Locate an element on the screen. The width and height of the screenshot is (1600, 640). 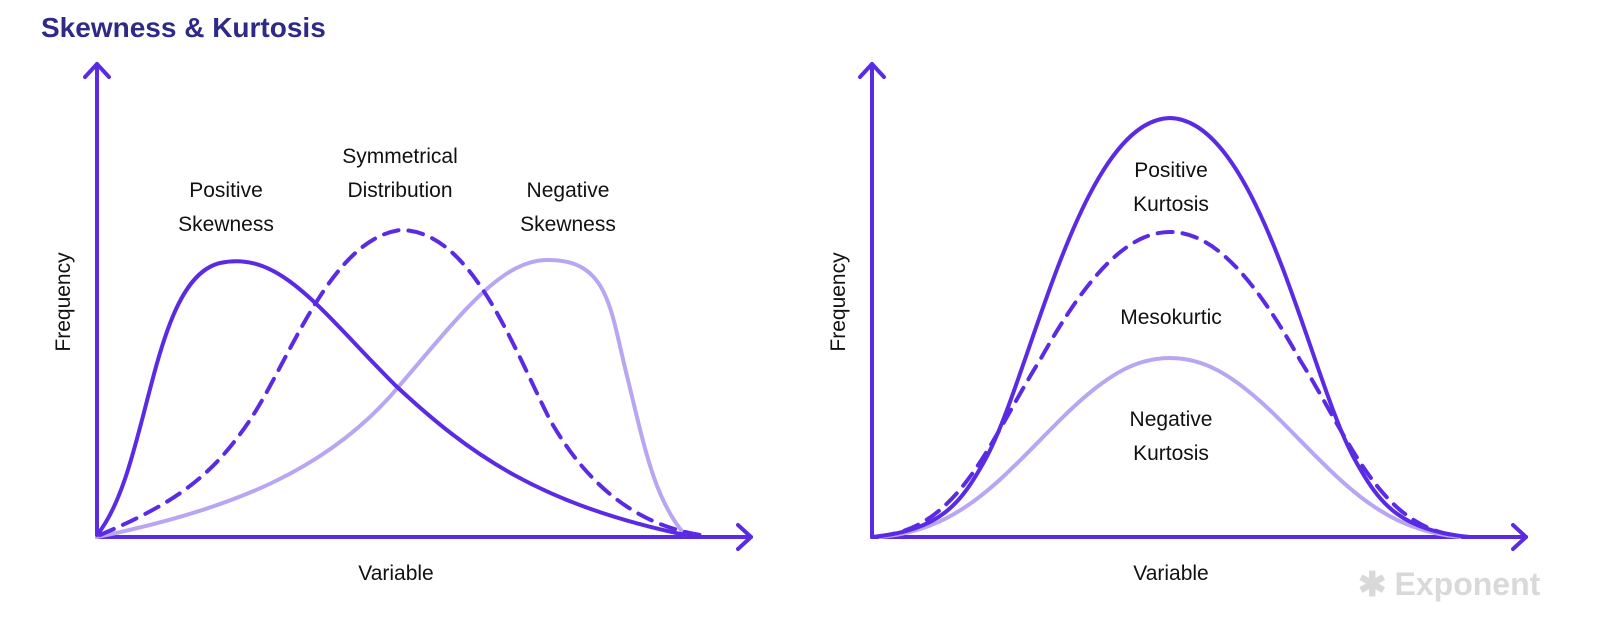
symmetrical-distribution-label-line2: Distribution is located at coordinates (399, 190).